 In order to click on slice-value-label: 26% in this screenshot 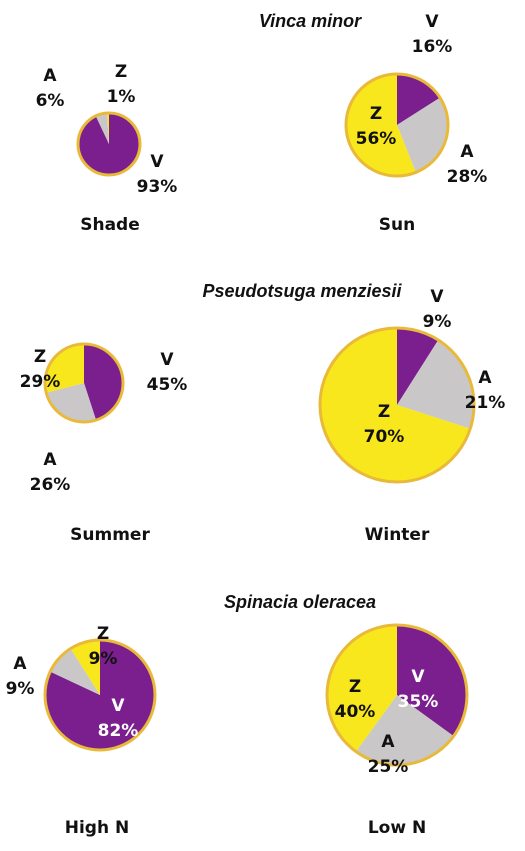, I will do `click(50, 485)`.